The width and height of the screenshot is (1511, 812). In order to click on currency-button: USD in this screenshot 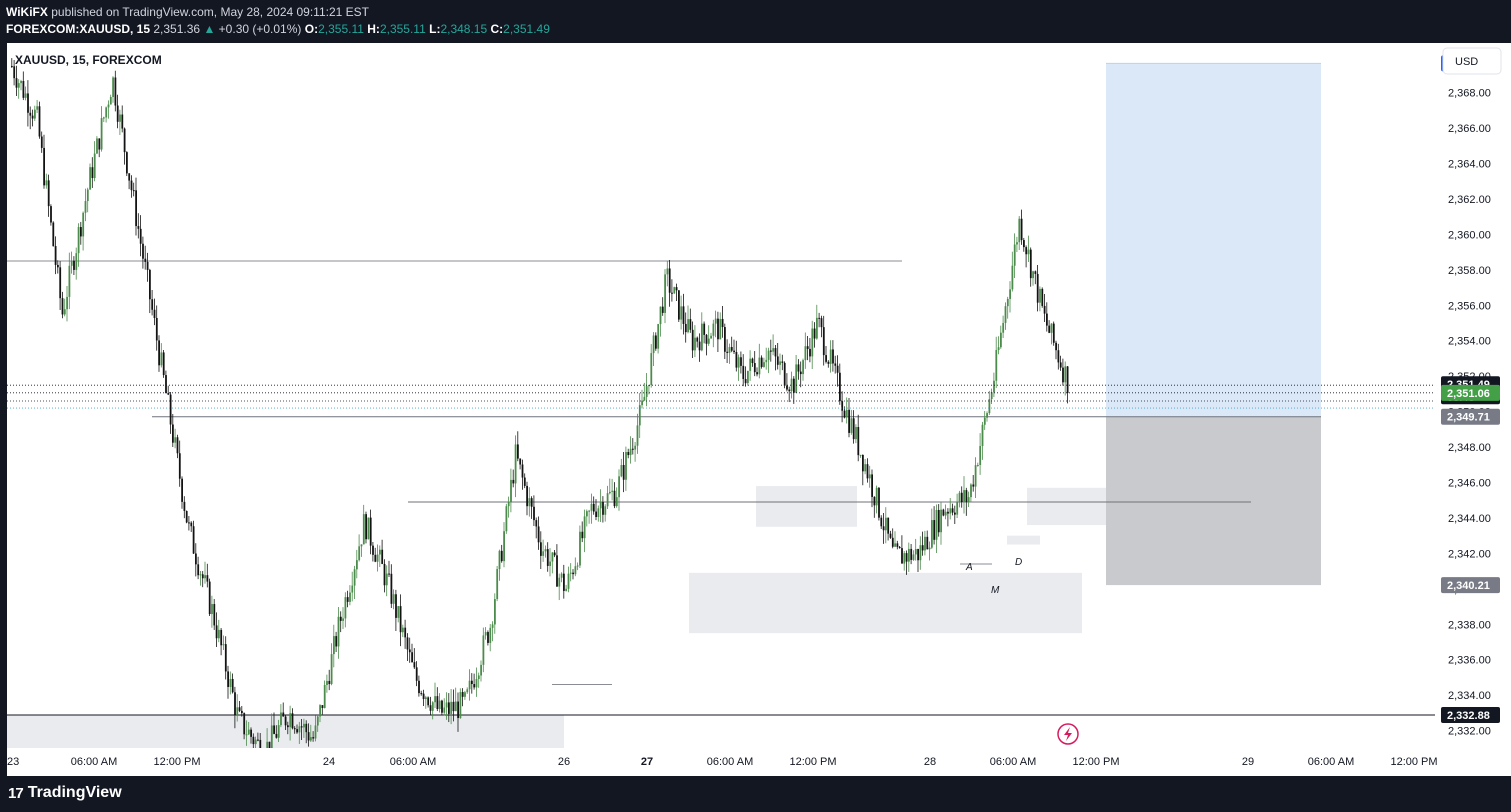, I will do `click(1472, 61)`.